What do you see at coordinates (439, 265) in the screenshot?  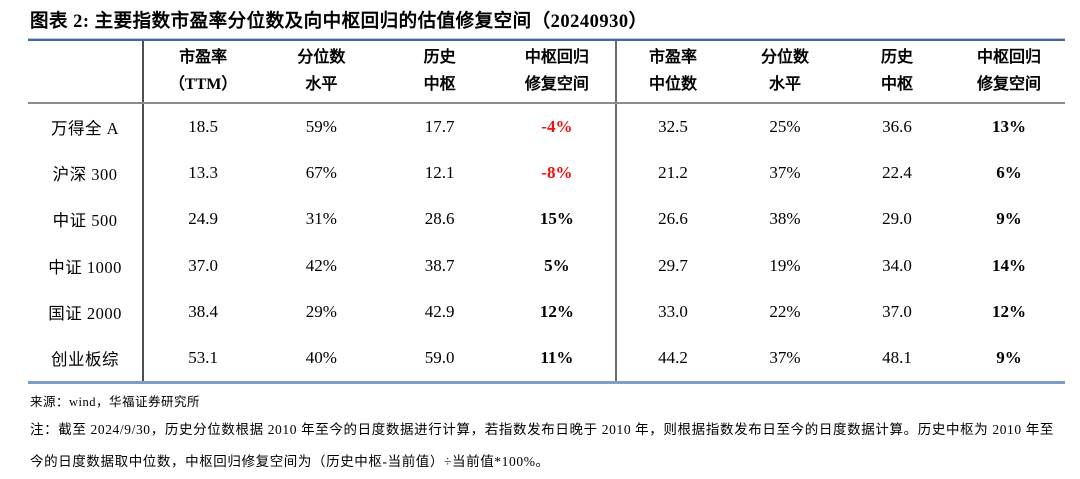 I see `table-cell: 38.7` at bounding box center [439, 265].